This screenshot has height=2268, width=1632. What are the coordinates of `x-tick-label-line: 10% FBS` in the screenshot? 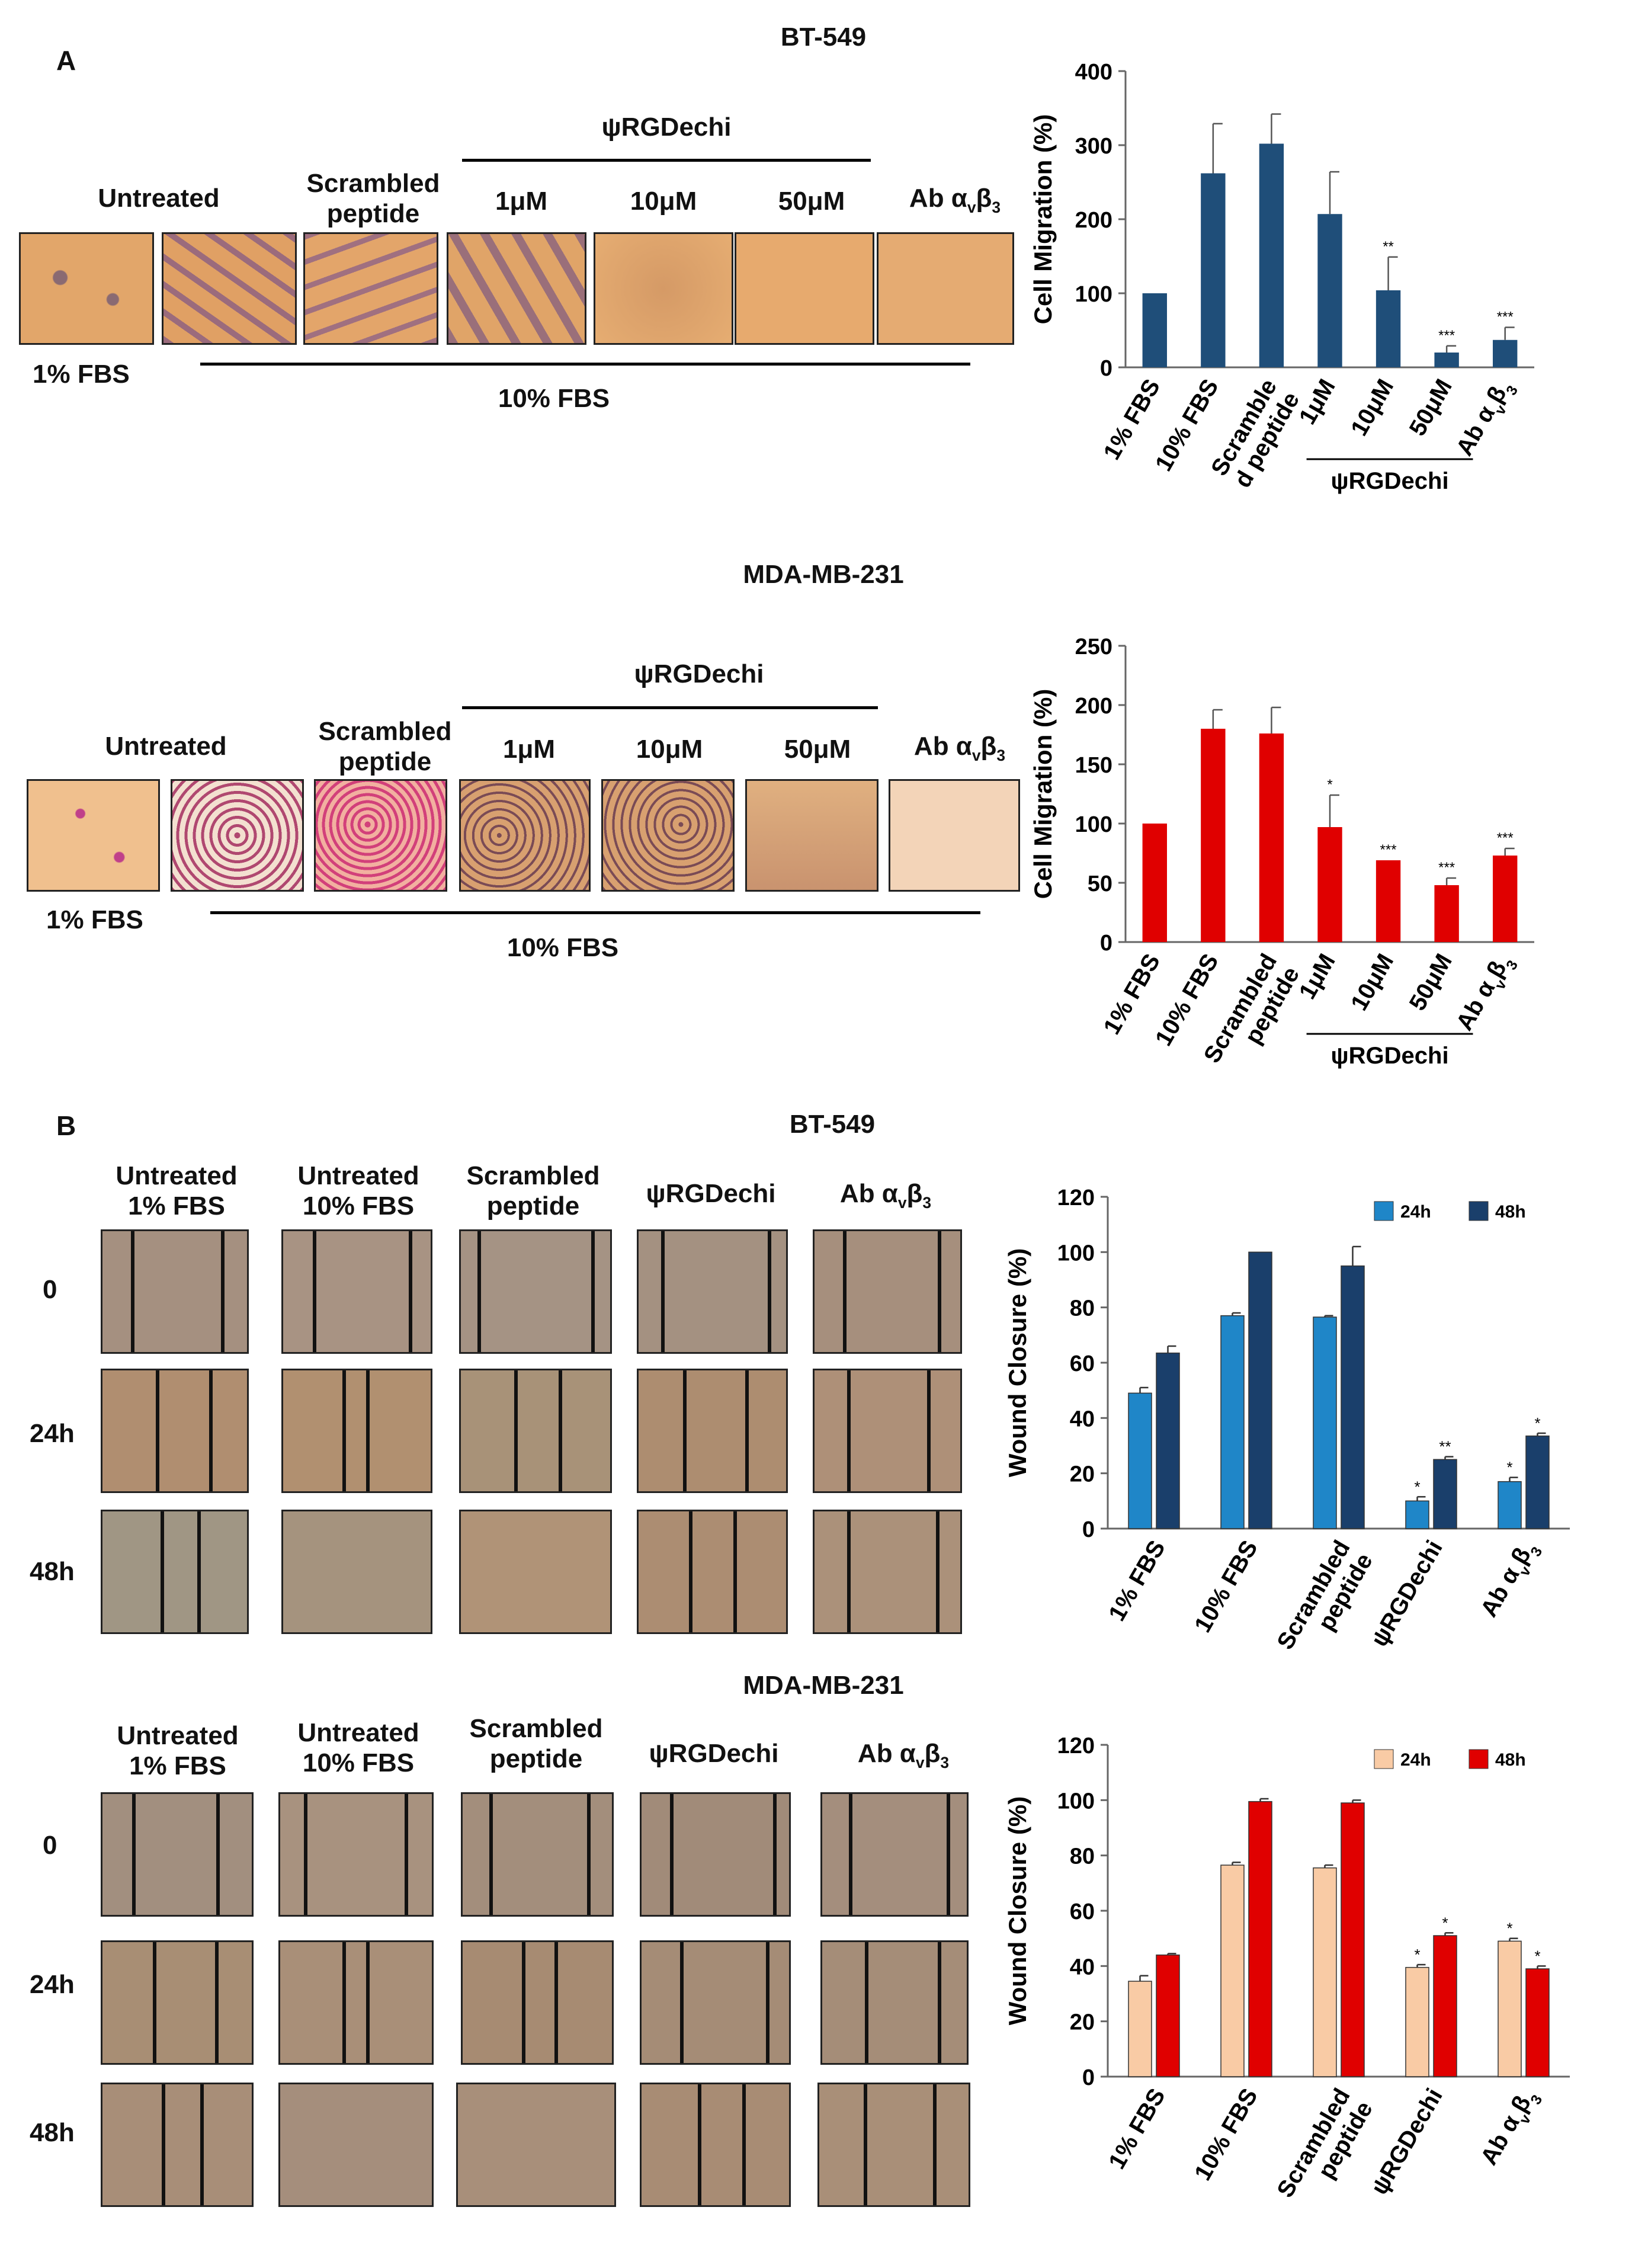 It's located at (1226, 1586).